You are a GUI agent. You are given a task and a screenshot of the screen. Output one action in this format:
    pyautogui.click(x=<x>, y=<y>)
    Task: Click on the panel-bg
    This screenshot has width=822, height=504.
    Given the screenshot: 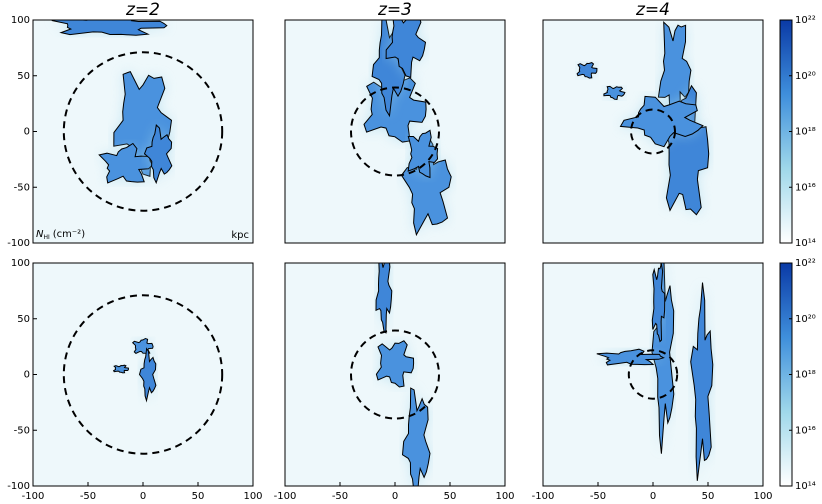 What is the action you would take?
    pyautogui.click(x=653, y=374)
    